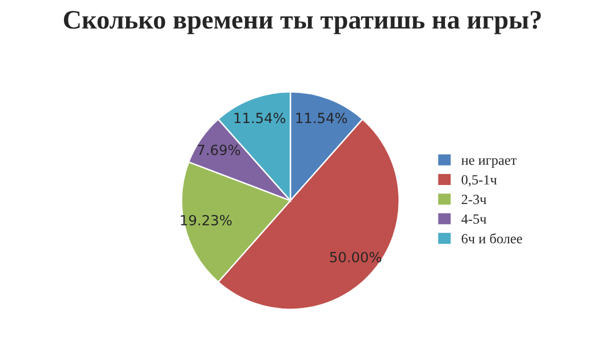  Describe the element at coordinates (488, 163) in the screenshot. I see `legend-label: не играет` at that location.